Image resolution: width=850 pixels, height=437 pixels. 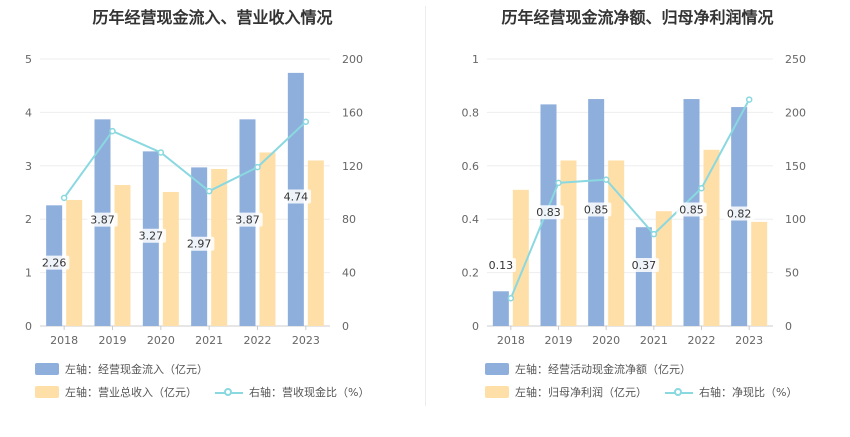 What do you see at coordinates (795, 166) in the screenshot?
I see `y-right-tick-label: 150` at bounding box center [795, 166].